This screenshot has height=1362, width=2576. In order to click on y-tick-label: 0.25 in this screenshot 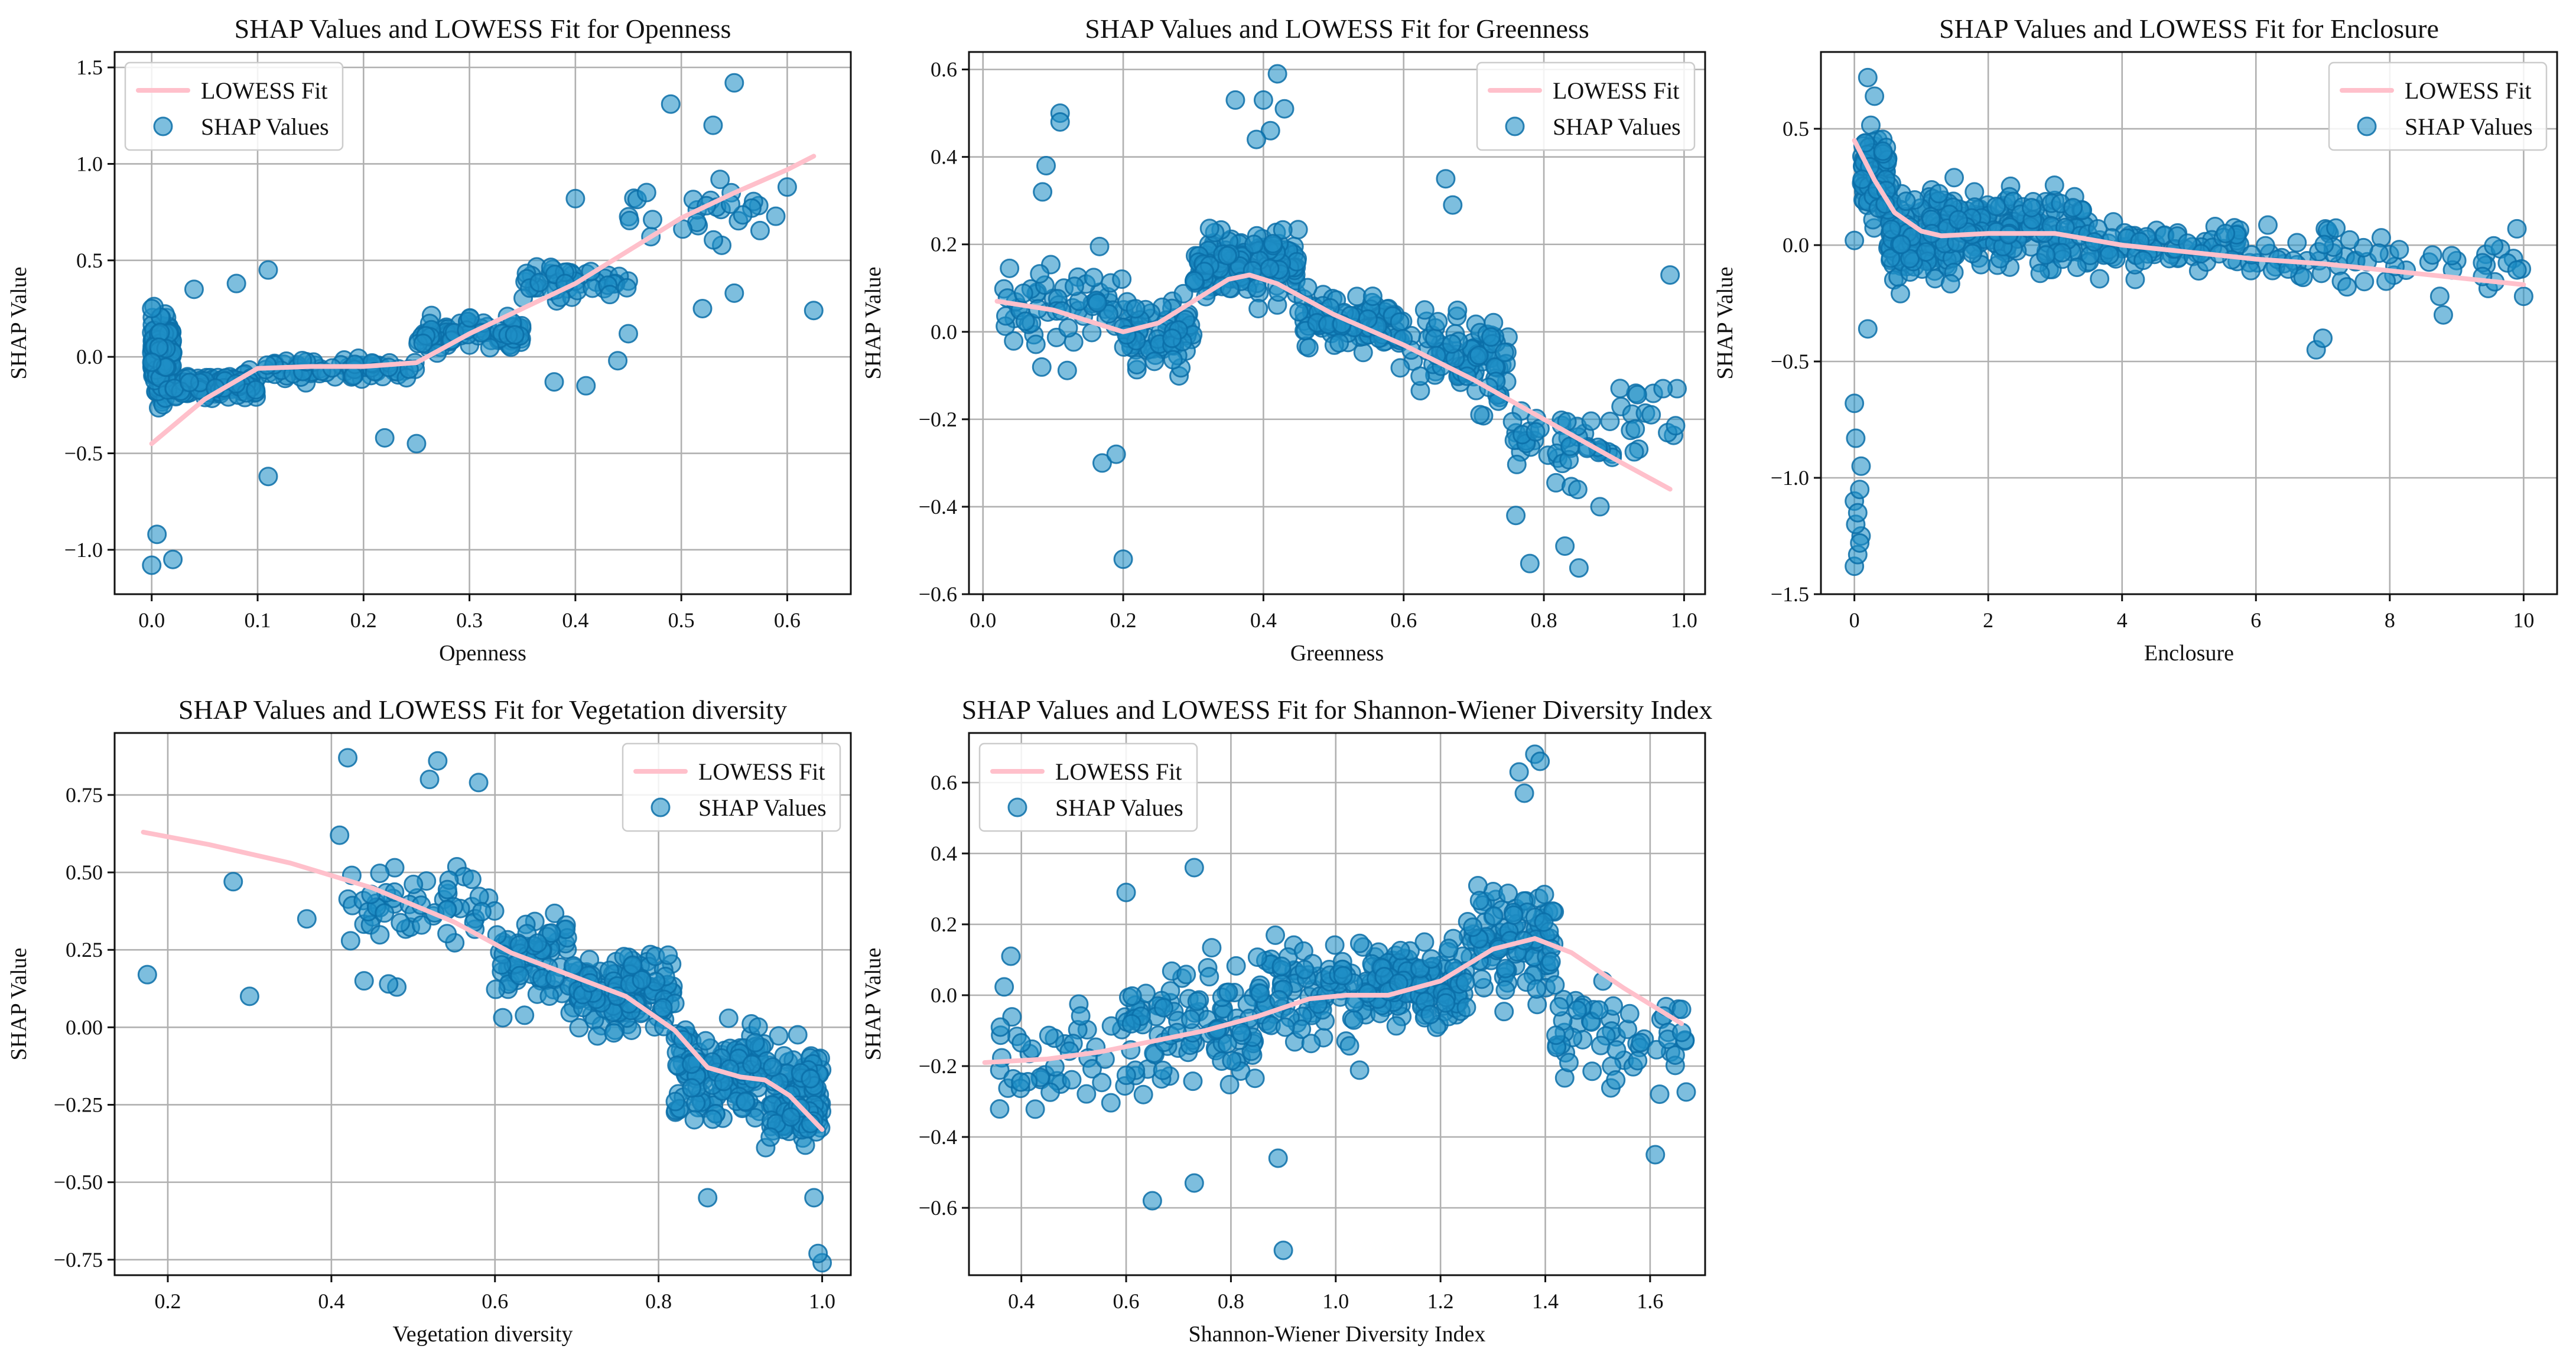, I will do `click(85, 950)`.